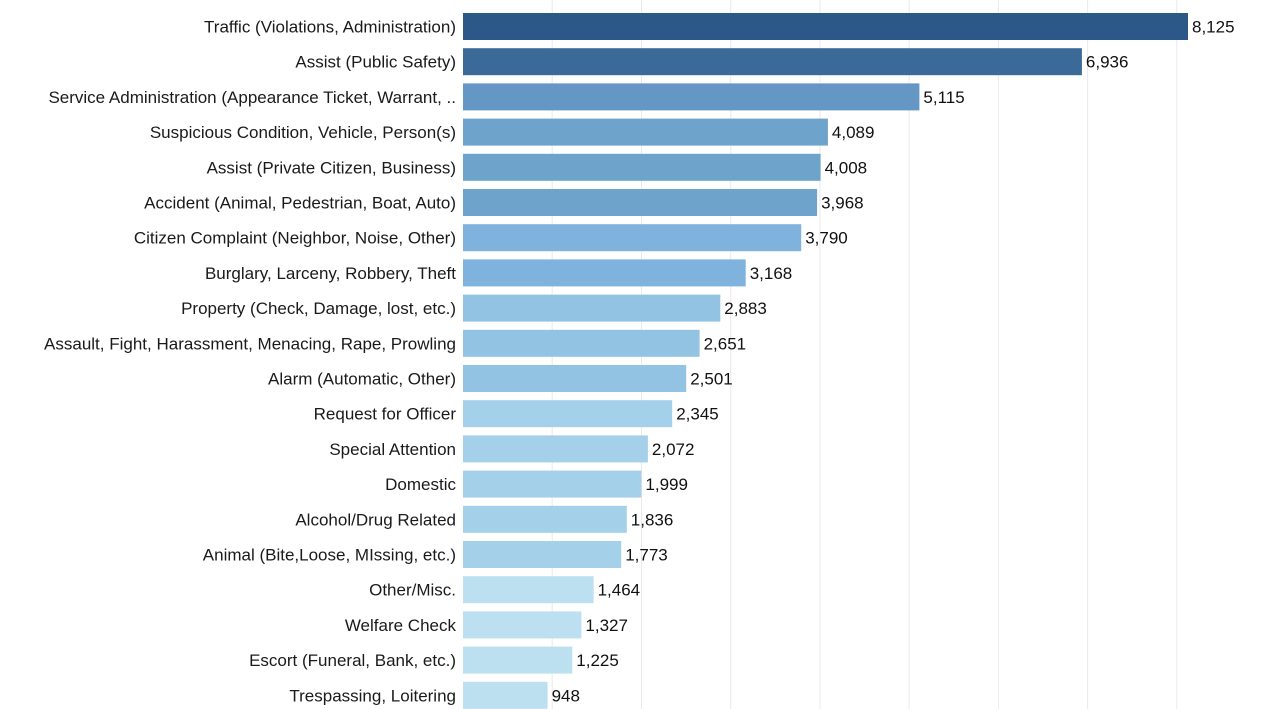 This screenshot has height=709, width=1264. I want to click on category-label: Trespassing, Loitering, so click(372, 695).